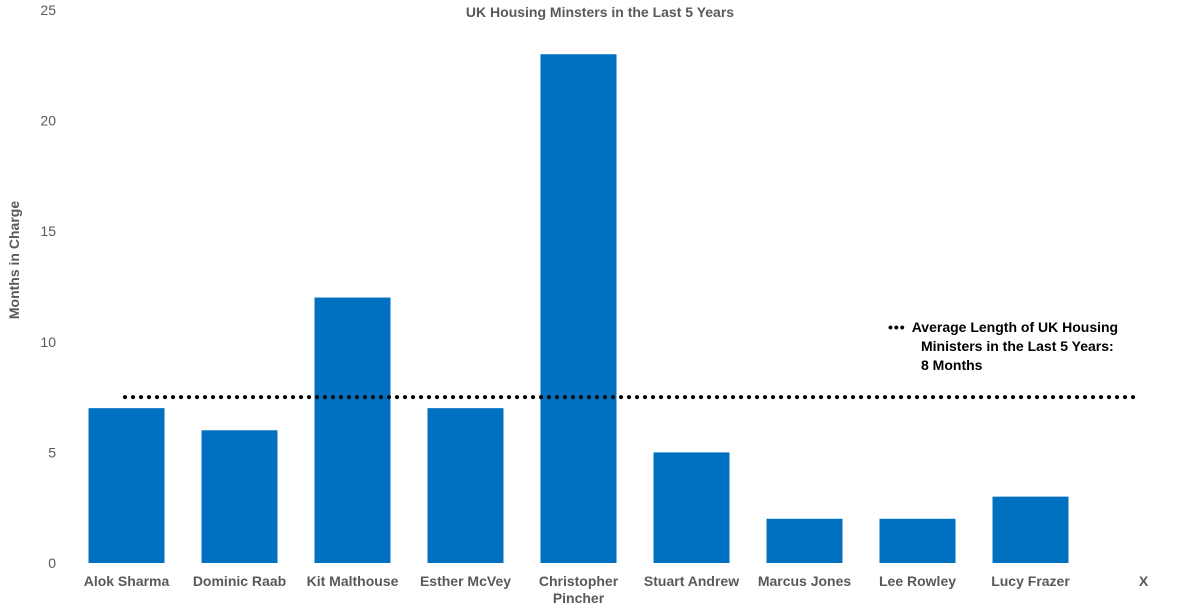  I want to click on y-axis-ticks: 0 5 10 15 20 25, so click(48, 286).